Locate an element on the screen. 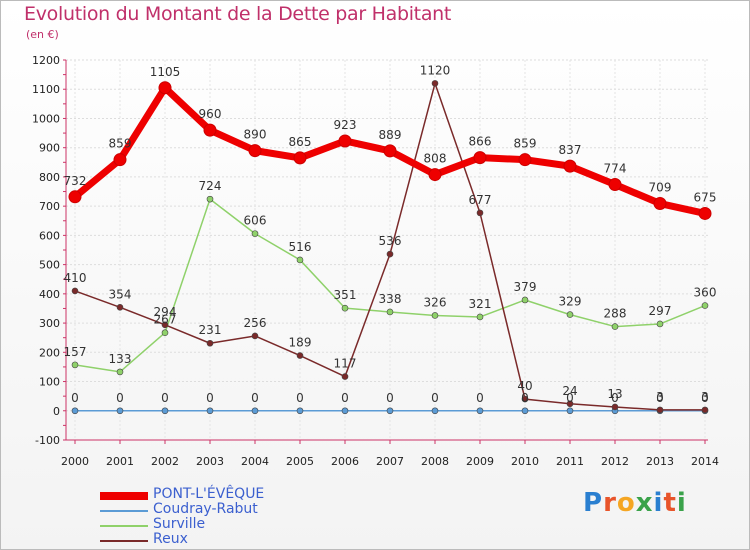 Image resolution: width=750 pixels, height=550 pixels. x-tick-label: 2004 is located at coordinates (255, 461).